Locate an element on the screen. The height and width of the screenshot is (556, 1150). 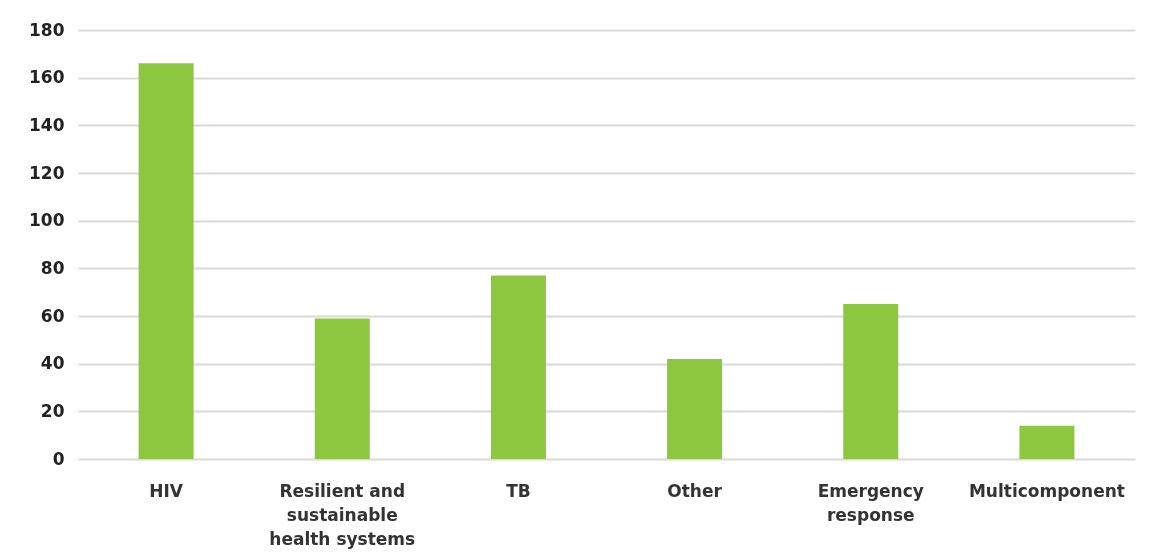
y-tick-label: 60 is located at coordinates (52, 315).